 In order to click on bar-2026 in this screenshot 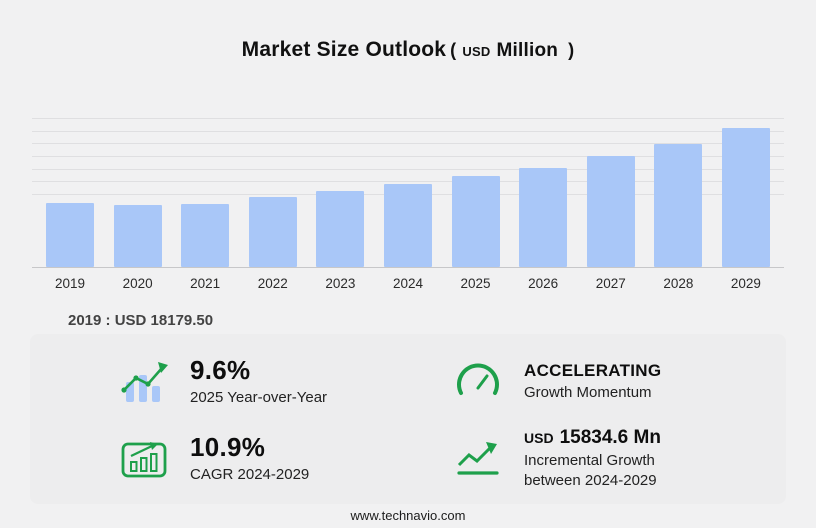, I will do `click(543, 217)`.